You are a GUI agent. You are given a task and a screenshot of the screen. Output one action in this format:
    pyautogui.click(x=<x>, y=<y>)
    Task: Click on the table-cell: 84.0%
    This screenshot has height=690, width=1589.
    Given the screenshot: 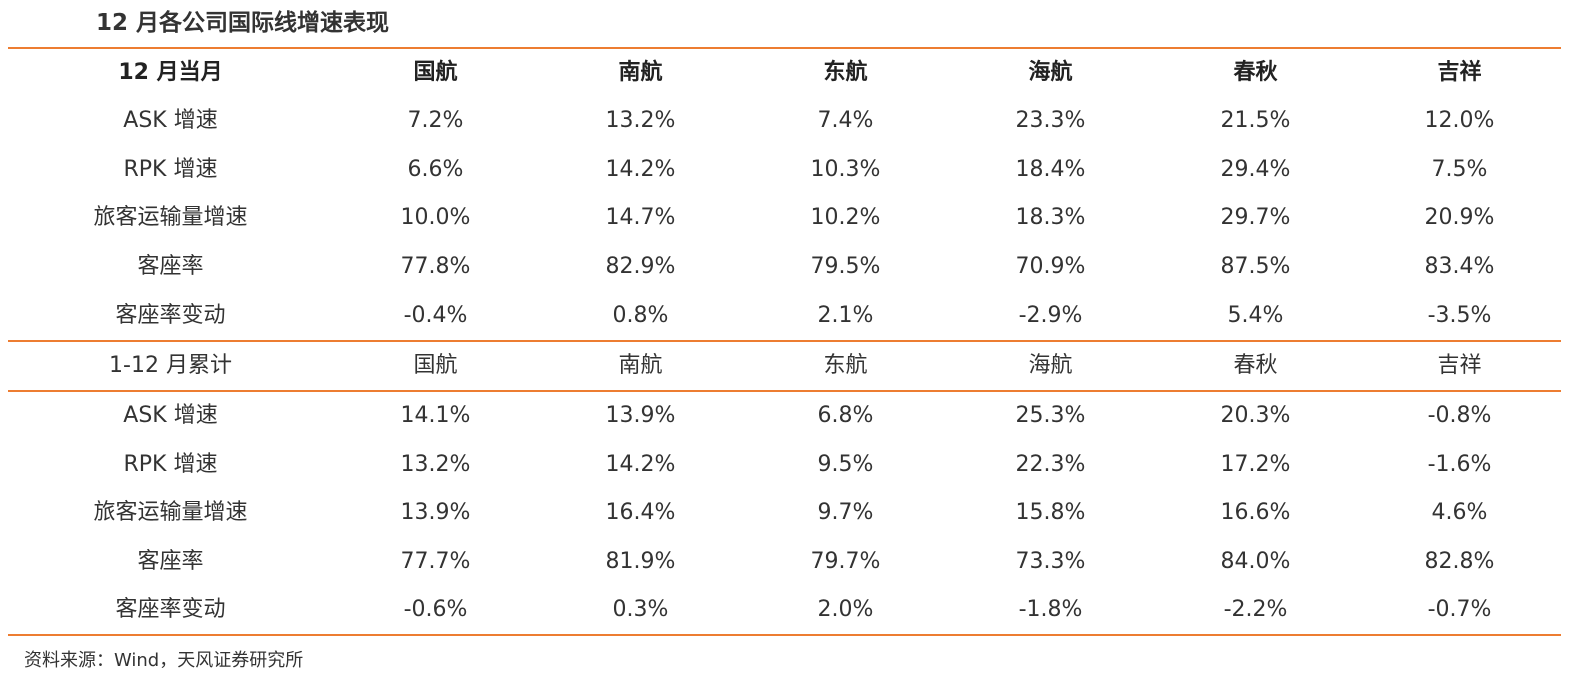 What is the action you would take?
    pyautogui.click(x=1255, y=561)
    